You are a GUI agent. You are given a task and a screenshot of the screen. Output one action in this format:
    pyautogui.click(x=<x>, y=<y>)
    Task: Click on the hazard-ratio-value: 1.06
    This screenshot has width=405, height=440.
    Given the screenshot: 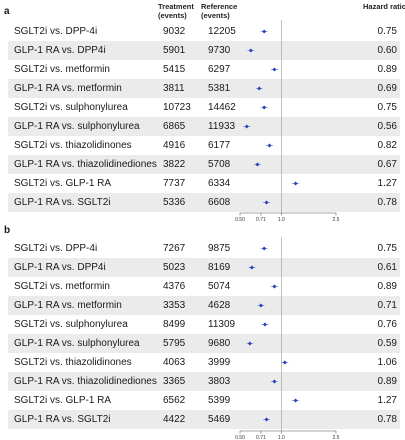 What is the action you would take?
    pyautogui.click(x=387, y=362)
    